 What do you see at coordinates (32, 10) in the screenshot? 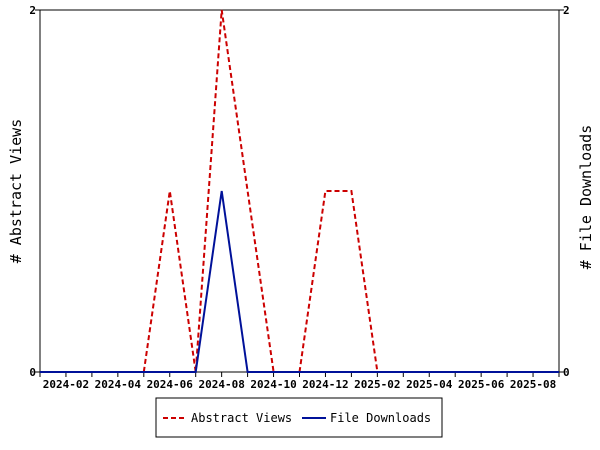
I see `y-left-tick-label: 2` at bounding box center [32, 10].